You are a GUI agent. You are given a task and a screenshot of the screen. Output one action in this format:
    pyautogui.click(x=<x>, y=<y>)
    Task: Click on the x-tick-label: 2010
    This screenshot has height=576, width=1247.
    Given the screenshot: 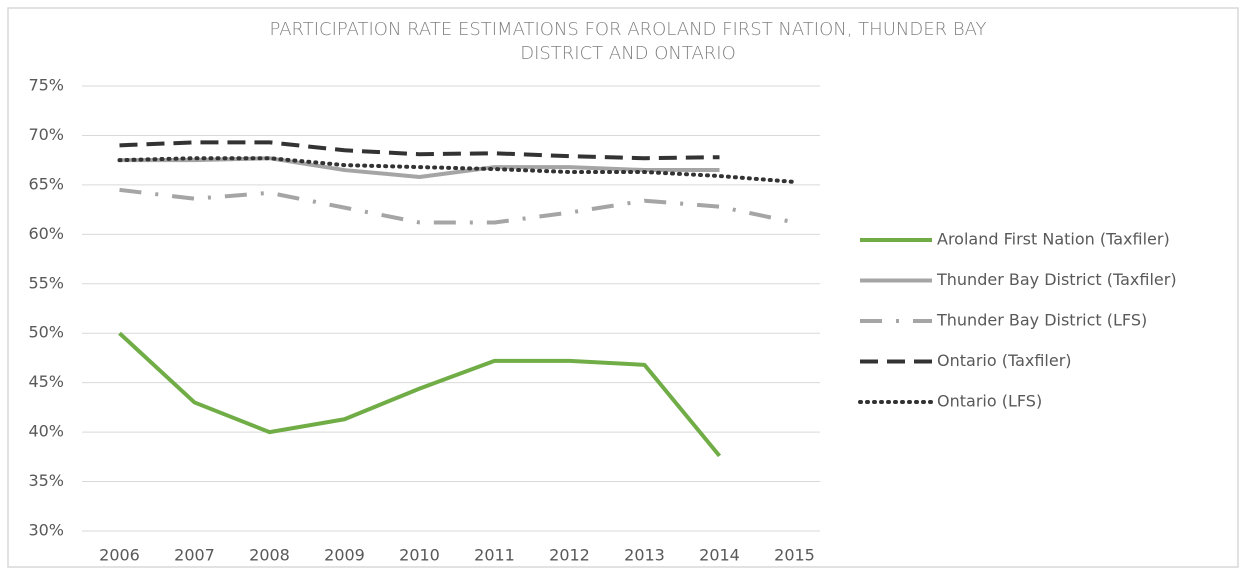 What is the action you would take?
    pyautogui.click(x=419, y=555)
    